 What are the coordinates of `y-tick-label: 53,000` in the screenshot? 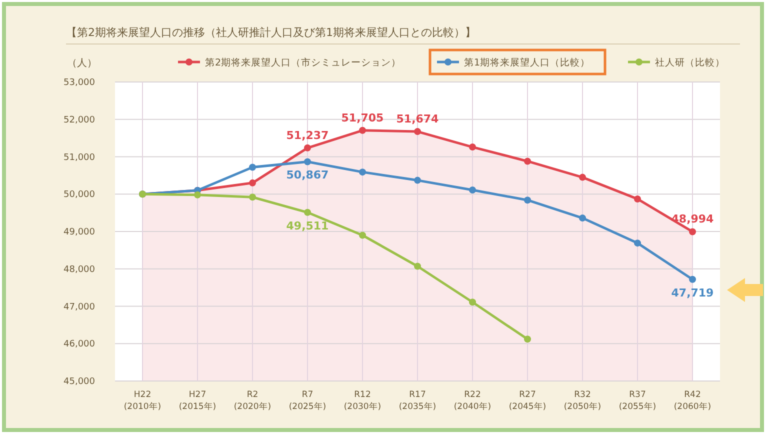 It's located at (80, 83).